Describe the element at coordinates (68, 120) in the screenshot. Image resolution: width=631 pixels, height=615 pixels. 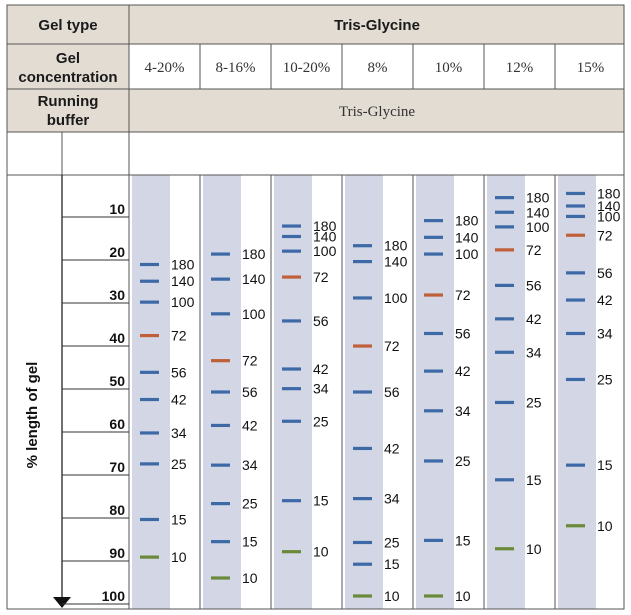
I see `running-buffer-label-line2: buffer` at that location.